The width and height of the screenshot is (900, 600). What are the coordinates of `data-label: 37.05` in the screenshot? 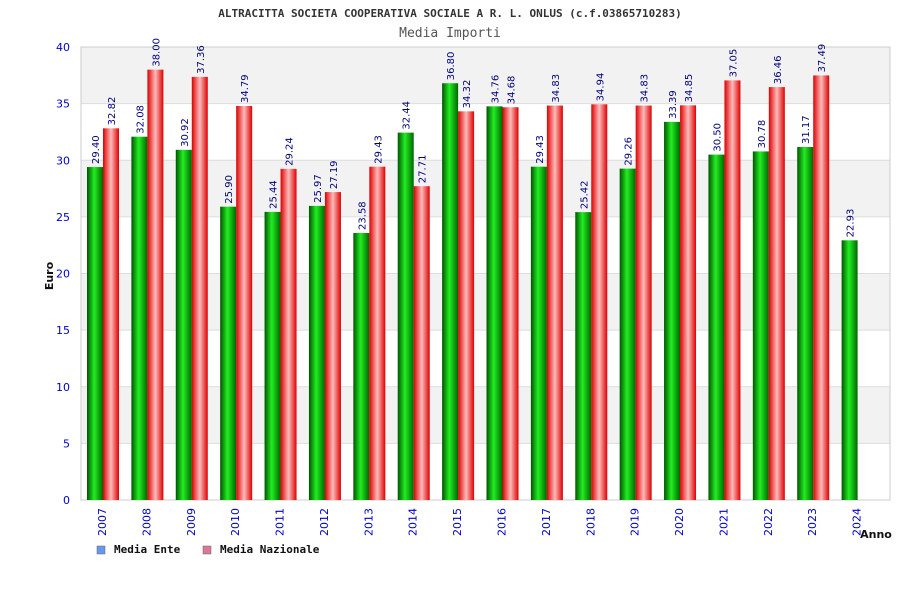 It's located at (733, 63).